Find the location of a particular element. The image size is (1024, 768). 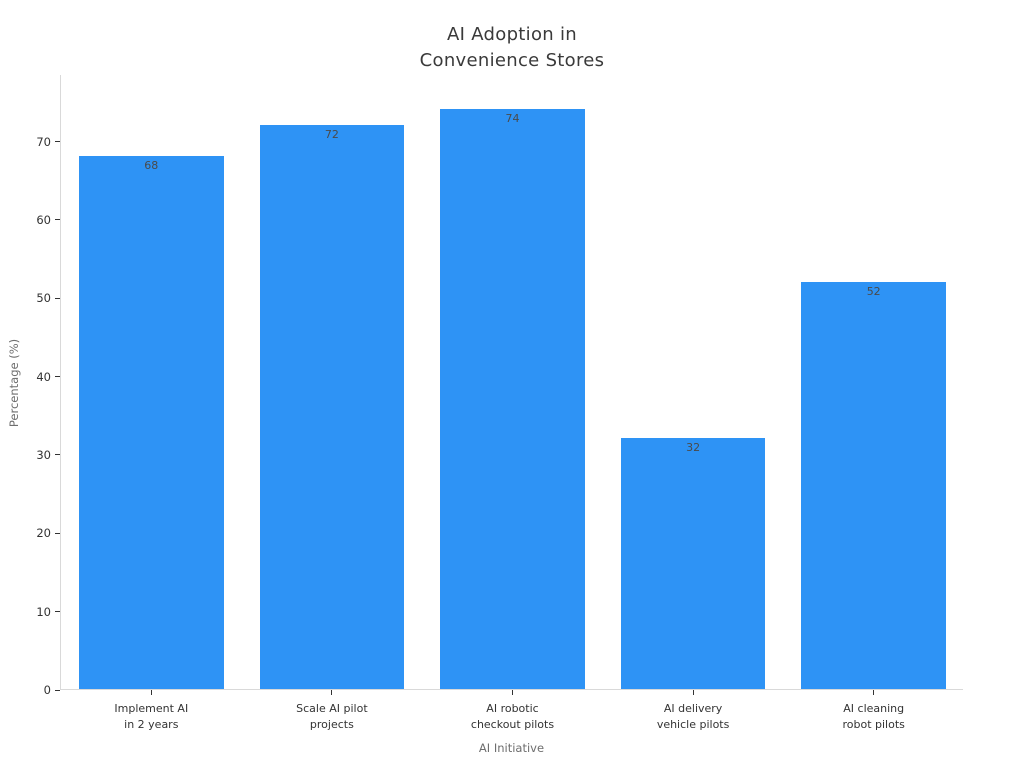

x-category-label: Scale AI pilot projects is located at coordinates (332, 716).